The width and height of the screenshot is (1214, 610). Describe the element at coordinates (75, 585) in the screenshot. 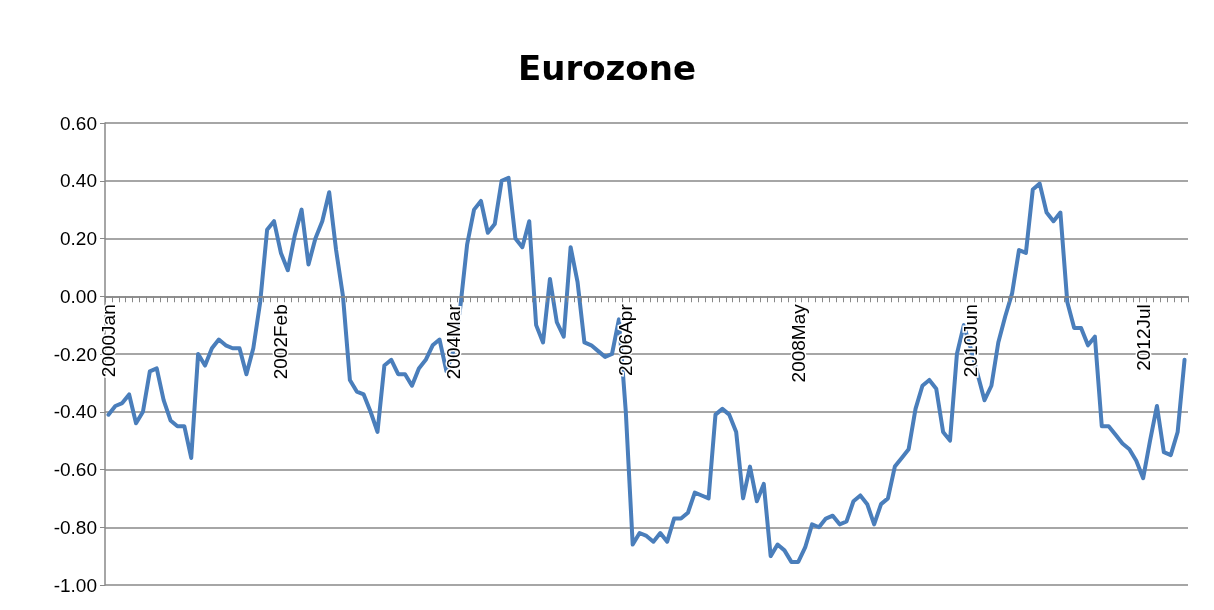

I see `y-tick-label: -1.00` at that location.